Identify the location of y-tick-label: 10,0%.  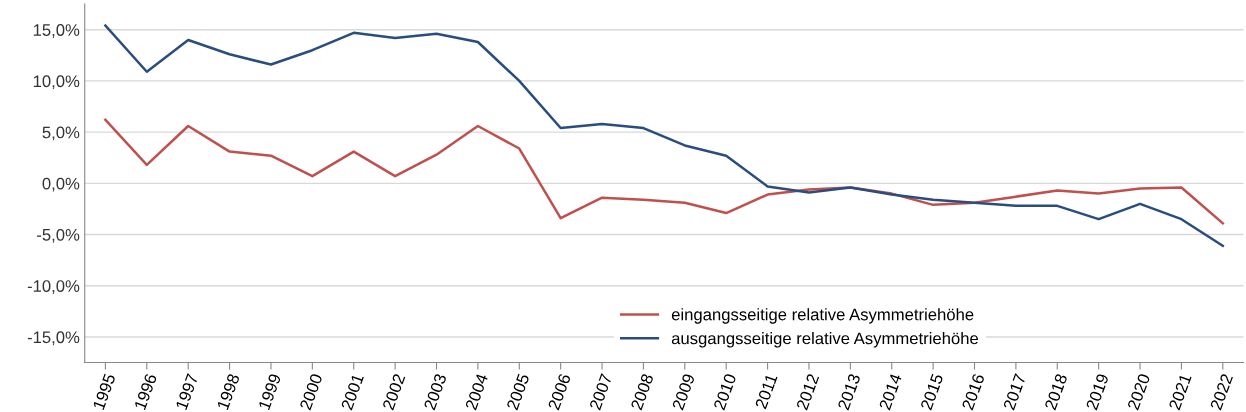
(56, 82).